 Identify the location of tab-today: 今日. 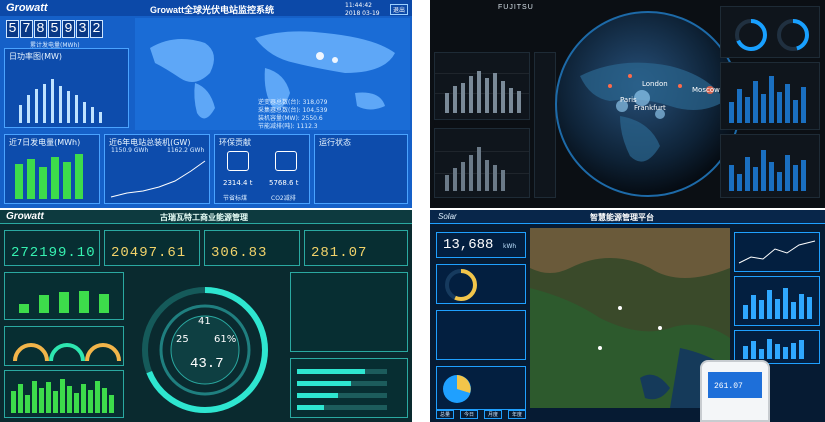
(469, 414).